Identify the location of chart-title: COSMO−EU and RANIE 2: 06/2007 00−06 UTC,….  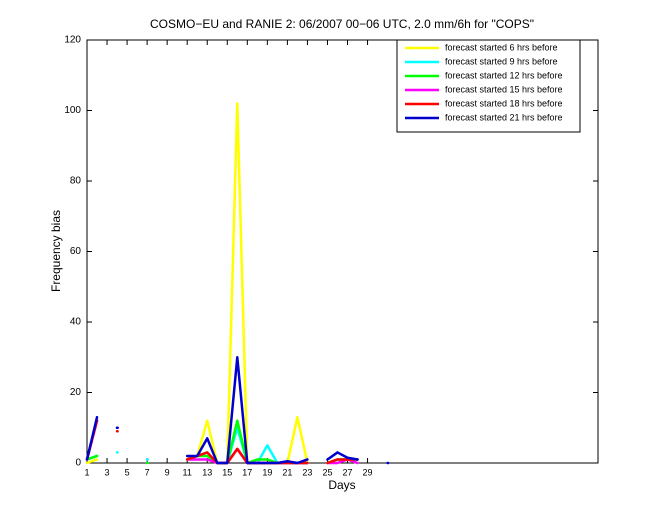
(342, 24).